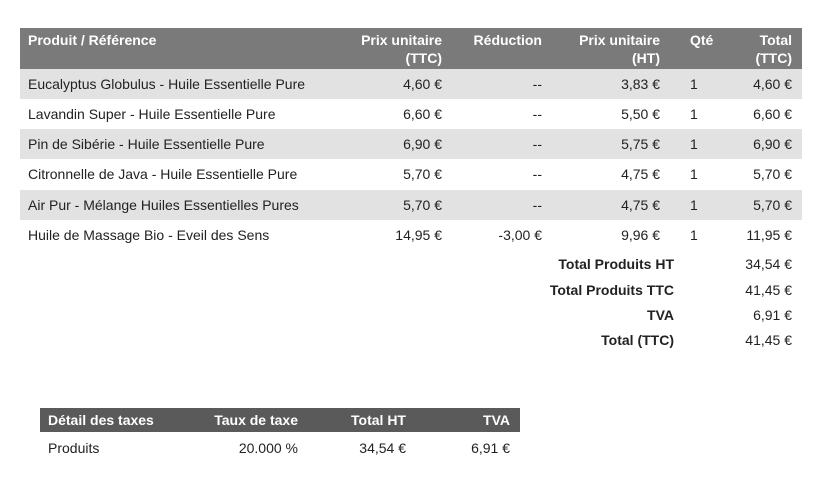  I want to click on summary-total-products-ttc: Total Produits TTC 41,45 €, so click(411, 290).